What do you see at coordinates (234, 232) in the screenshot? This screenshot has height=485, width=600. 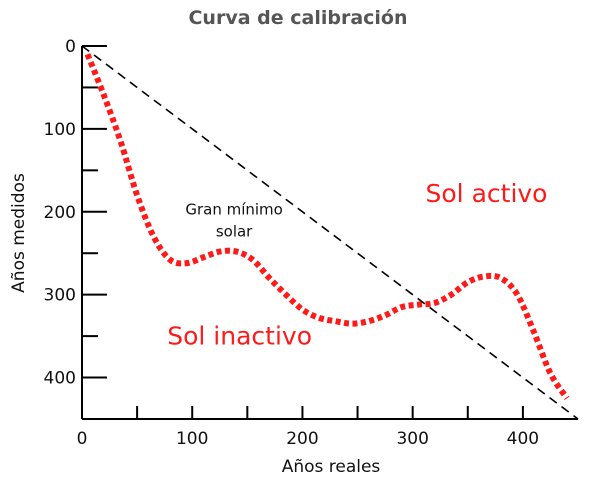 I see `annotation-label: solar` at bounding box center [234, 232].